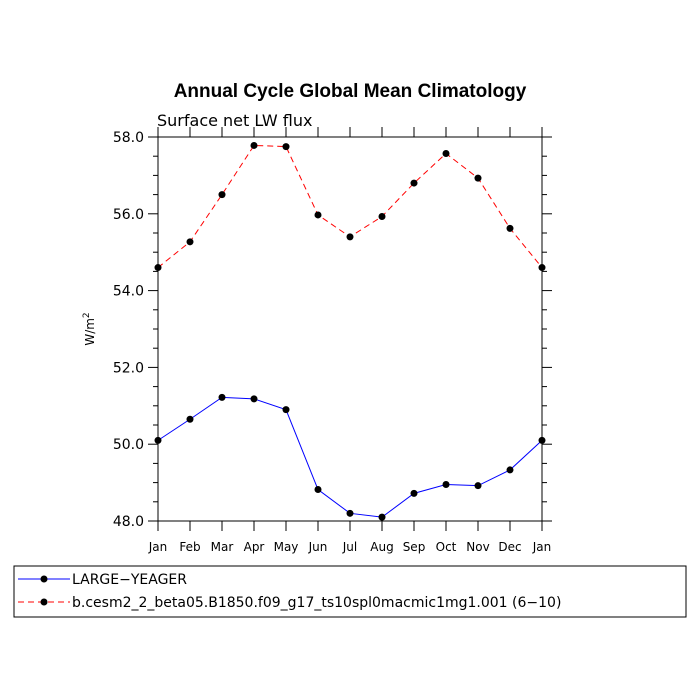  I want to click on legend-box, so click(350, 591).